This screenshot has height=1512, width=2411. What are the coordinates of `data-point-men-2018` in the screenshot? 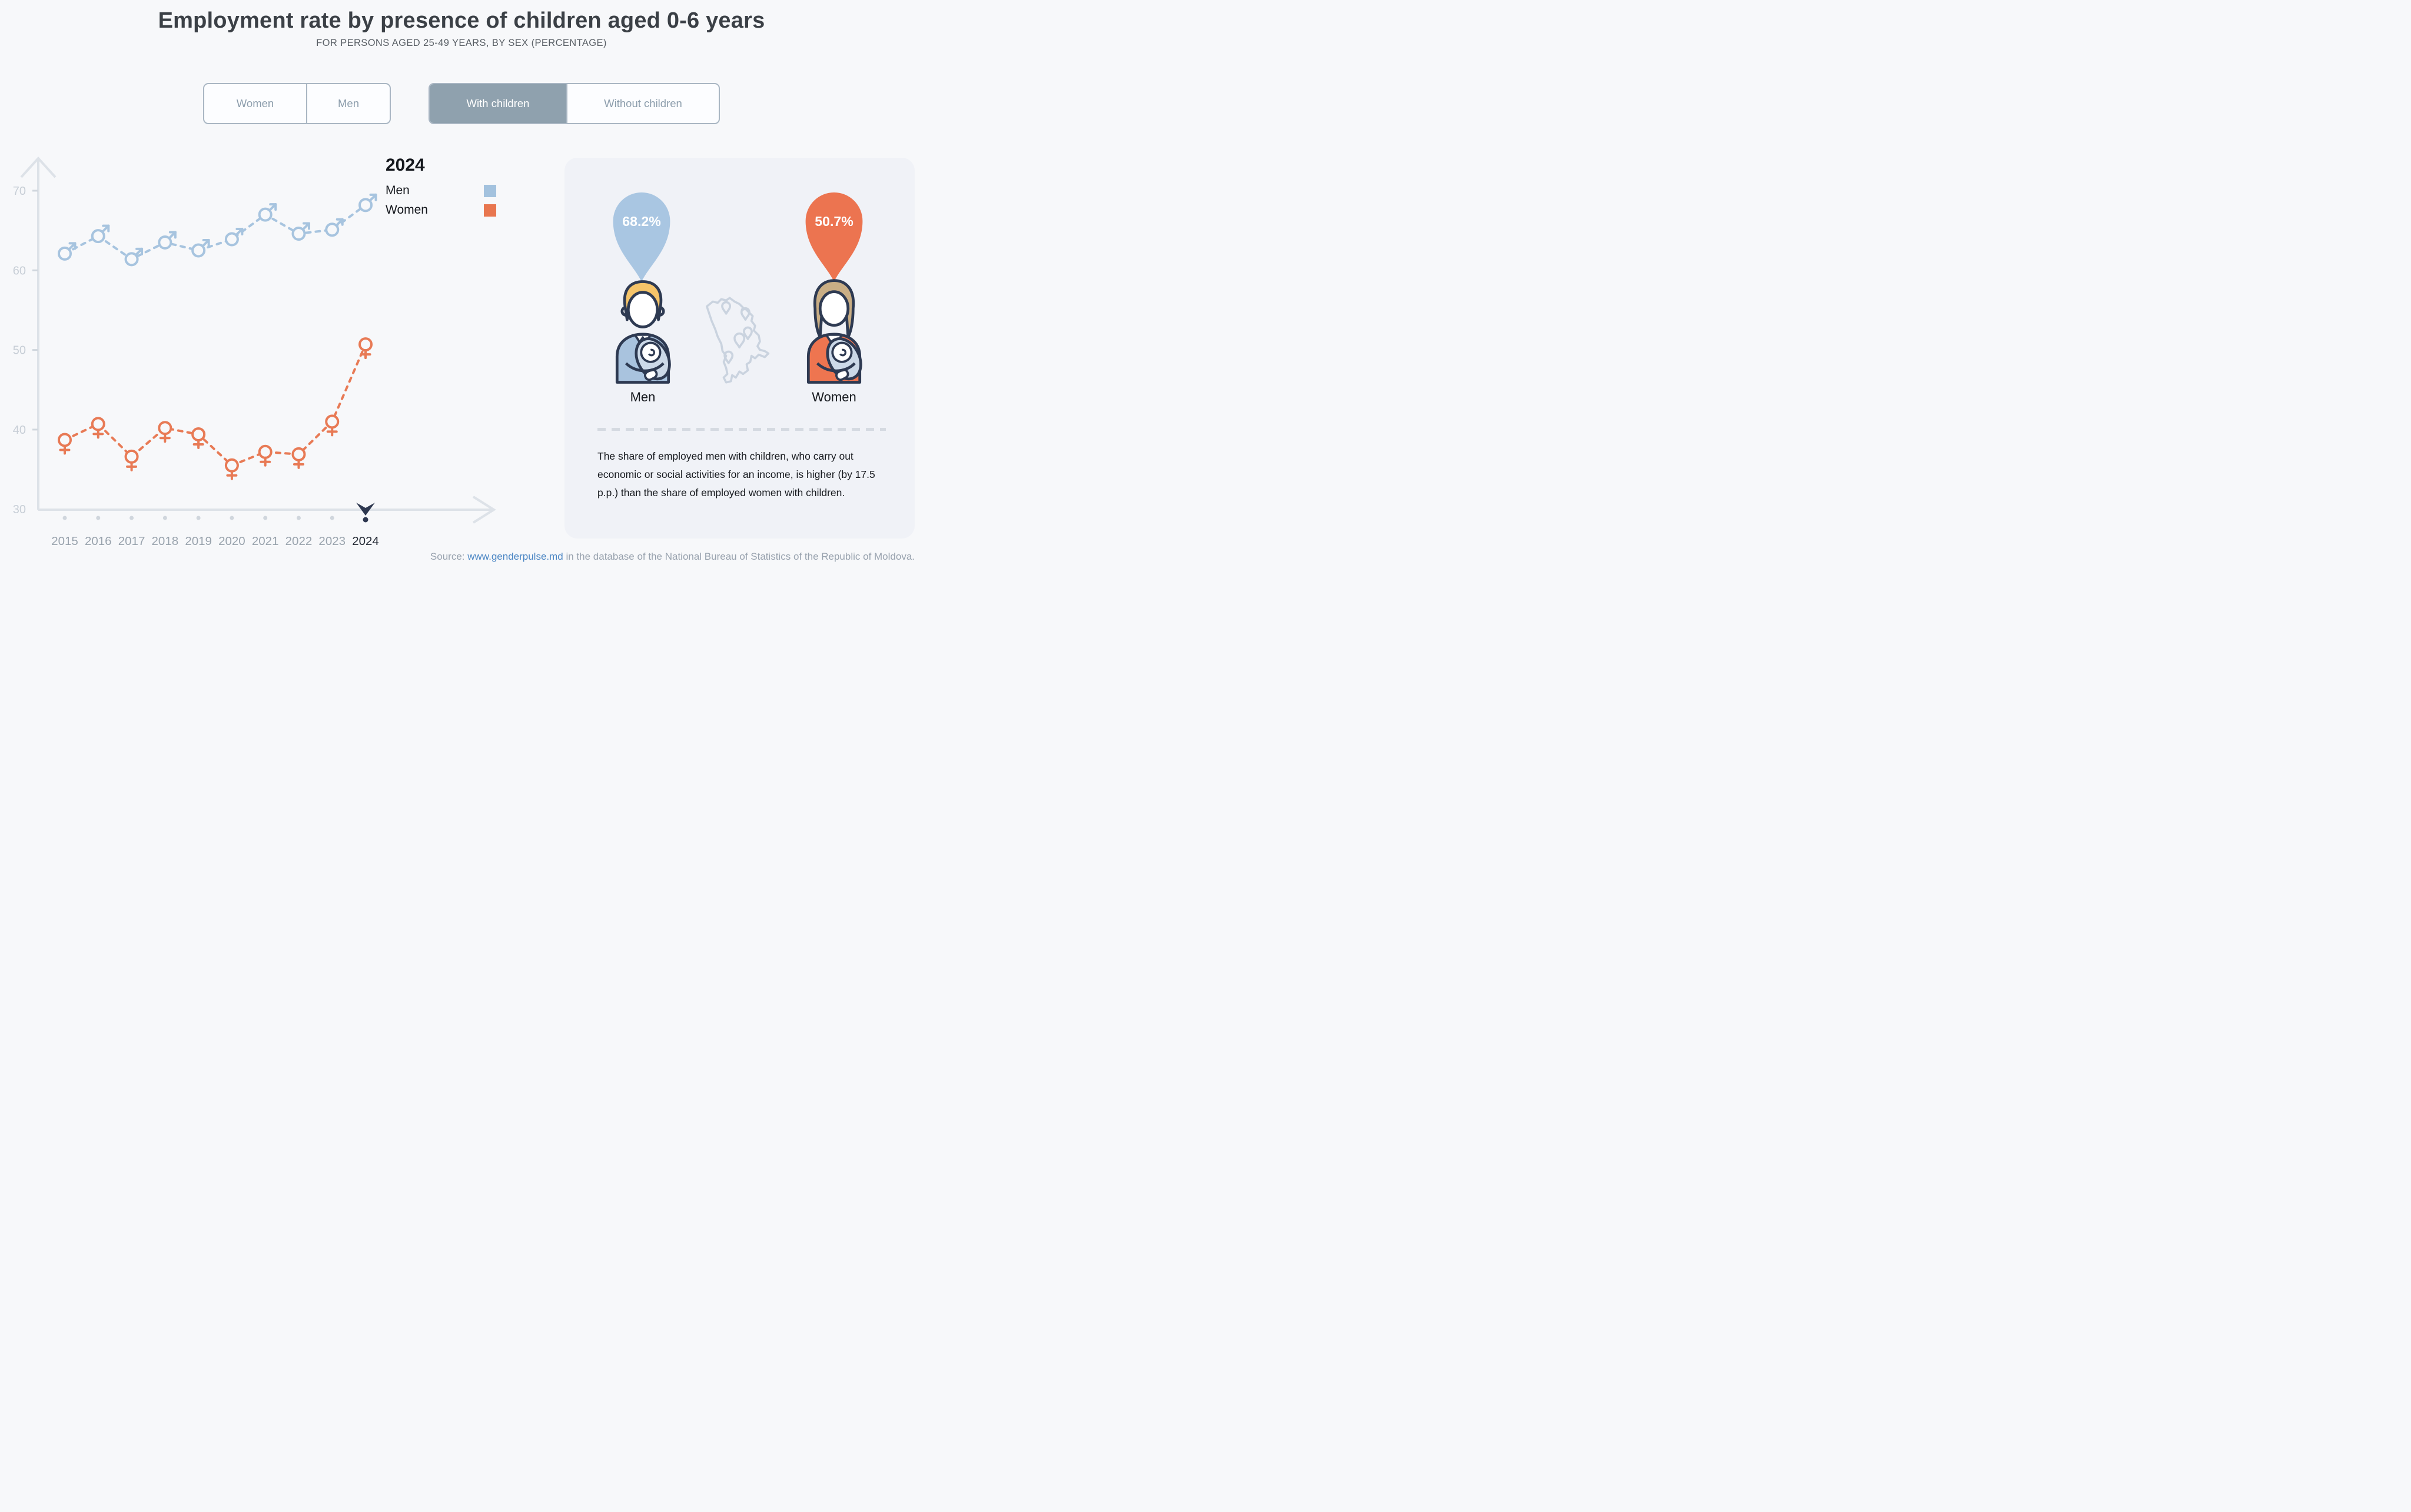 It's located at (167, 241).